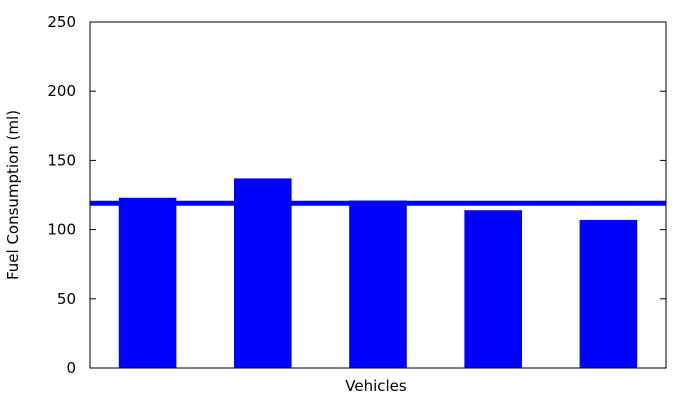 The image size is (700, 400). What do you see at coordinates (66, 299) in the screenshot?
I see `y-tick-label: 50` at bounding box center [66, 299].